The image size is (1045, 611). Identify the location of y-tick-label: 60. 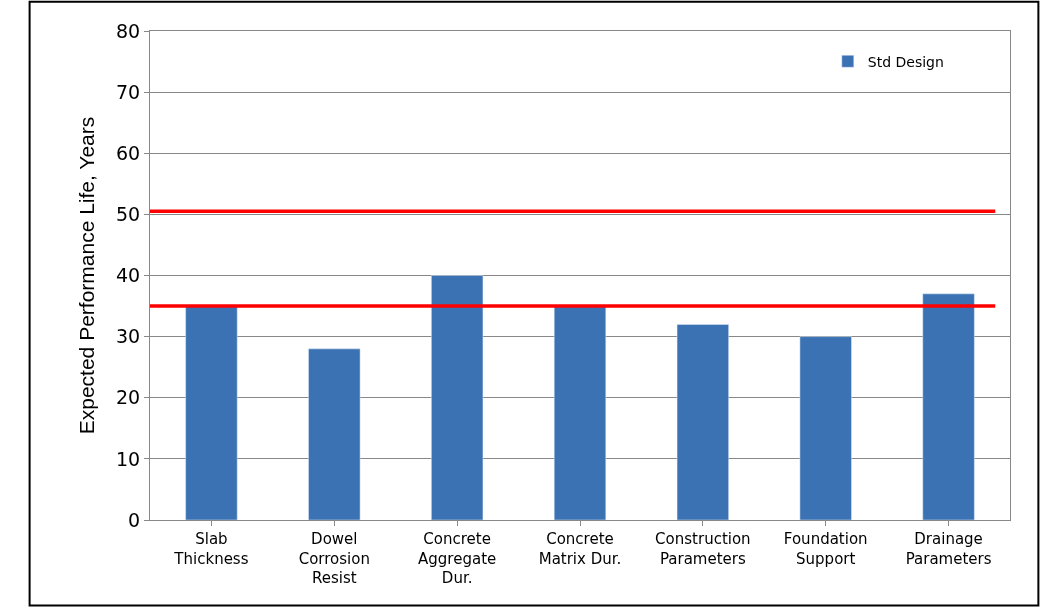
(128, 152).